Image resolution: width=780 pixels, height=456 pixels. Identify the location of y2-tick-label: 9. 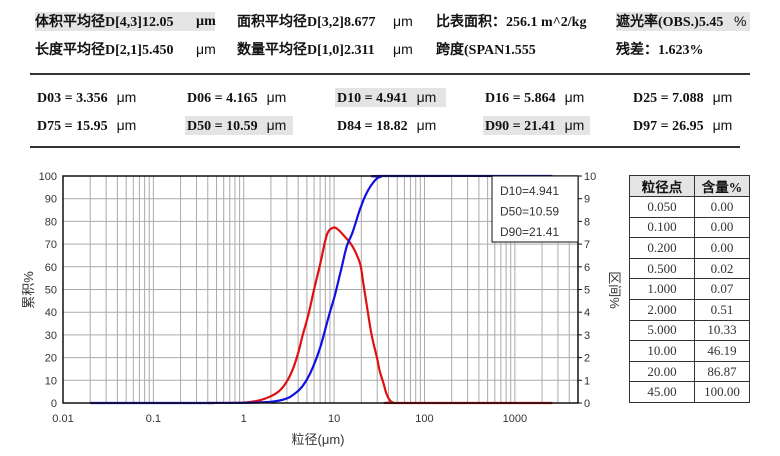
(587, 200).